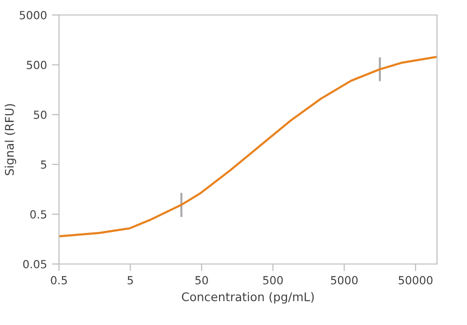 The image size is (467, 325). I want to click on x-axis-title: Concentration (pg/mL), so click(248, 298).